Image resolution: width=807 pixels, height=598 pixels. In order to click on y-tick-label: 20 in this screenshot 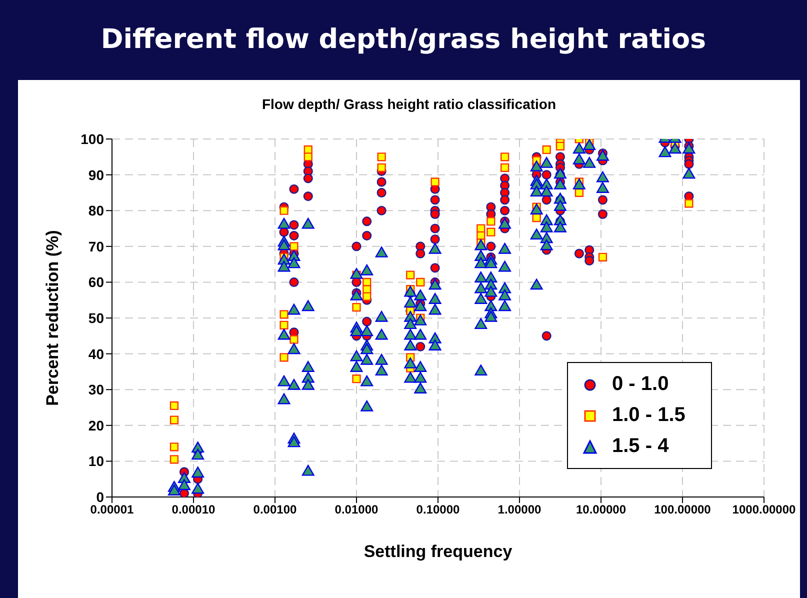, I will do `click(96, 425)`.